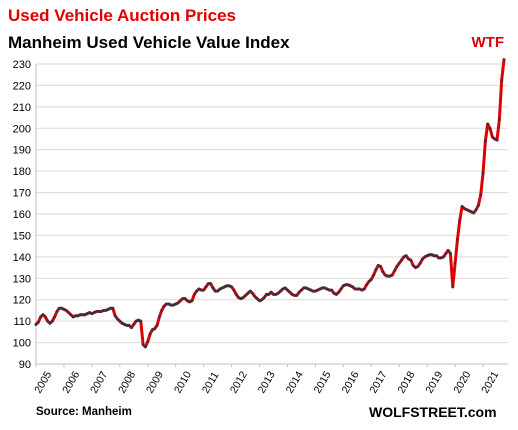 The height and width of the screenshot is (430, 518). What do you see at coordinates (155, 382) in the screenshot?
I see `x-tick-label: 2009` at bounding box center [155, 382].